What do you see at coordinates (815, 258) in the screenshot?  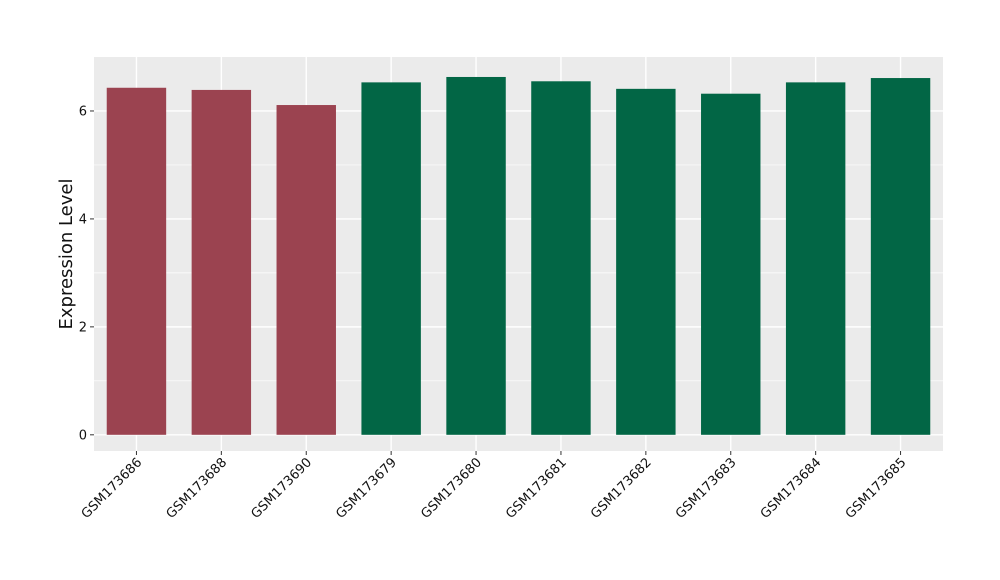 I see `bar-gsm173684` at bounding box center [815, 258].